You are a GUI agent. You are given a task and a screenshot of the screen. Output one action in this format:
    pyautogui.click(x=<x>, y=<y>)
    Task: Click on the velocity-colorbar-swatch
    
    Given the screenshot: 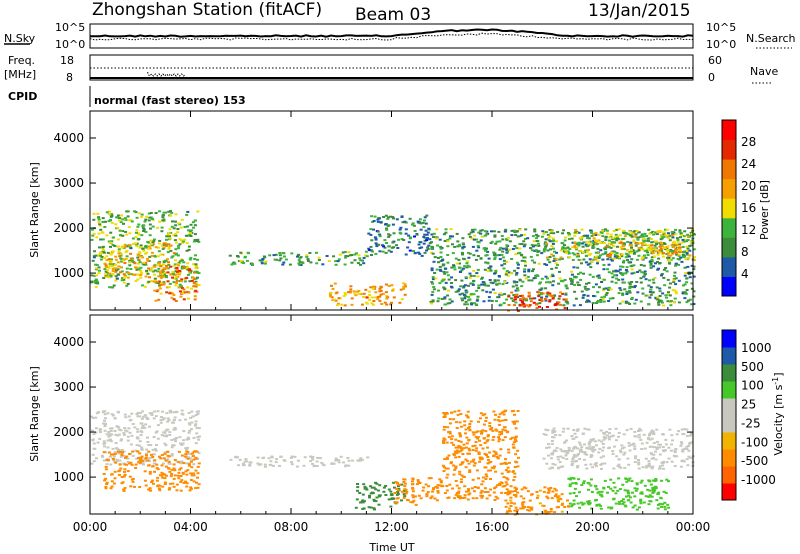 What is the action you would take?
    pyautogui.click(x=729, y=339)
    